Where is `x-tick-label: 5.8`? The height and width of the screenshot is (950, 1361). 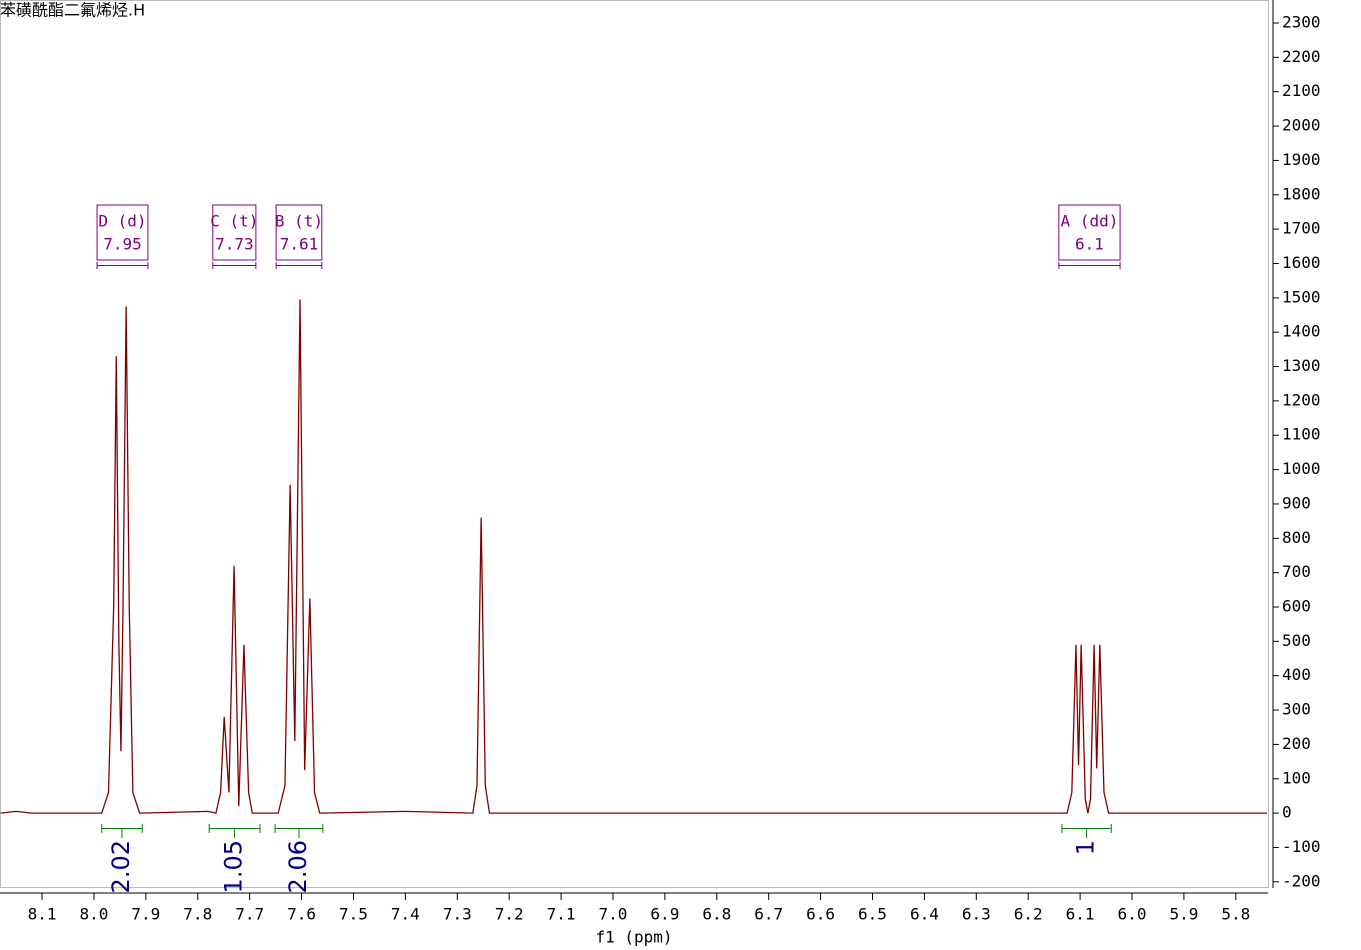 x-tick-label: 5.8 is located at coordinates (1235, 914).